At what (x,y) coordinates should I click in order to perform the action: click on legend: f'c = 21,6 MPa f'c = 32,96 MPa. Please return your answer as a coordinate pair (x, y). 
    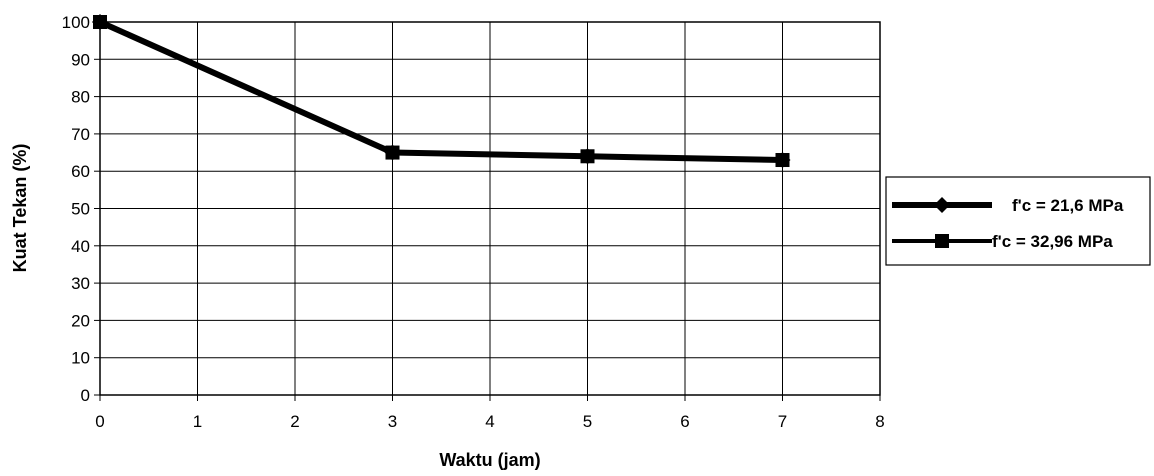
    Looking at the image, I should click on (1018, 221).